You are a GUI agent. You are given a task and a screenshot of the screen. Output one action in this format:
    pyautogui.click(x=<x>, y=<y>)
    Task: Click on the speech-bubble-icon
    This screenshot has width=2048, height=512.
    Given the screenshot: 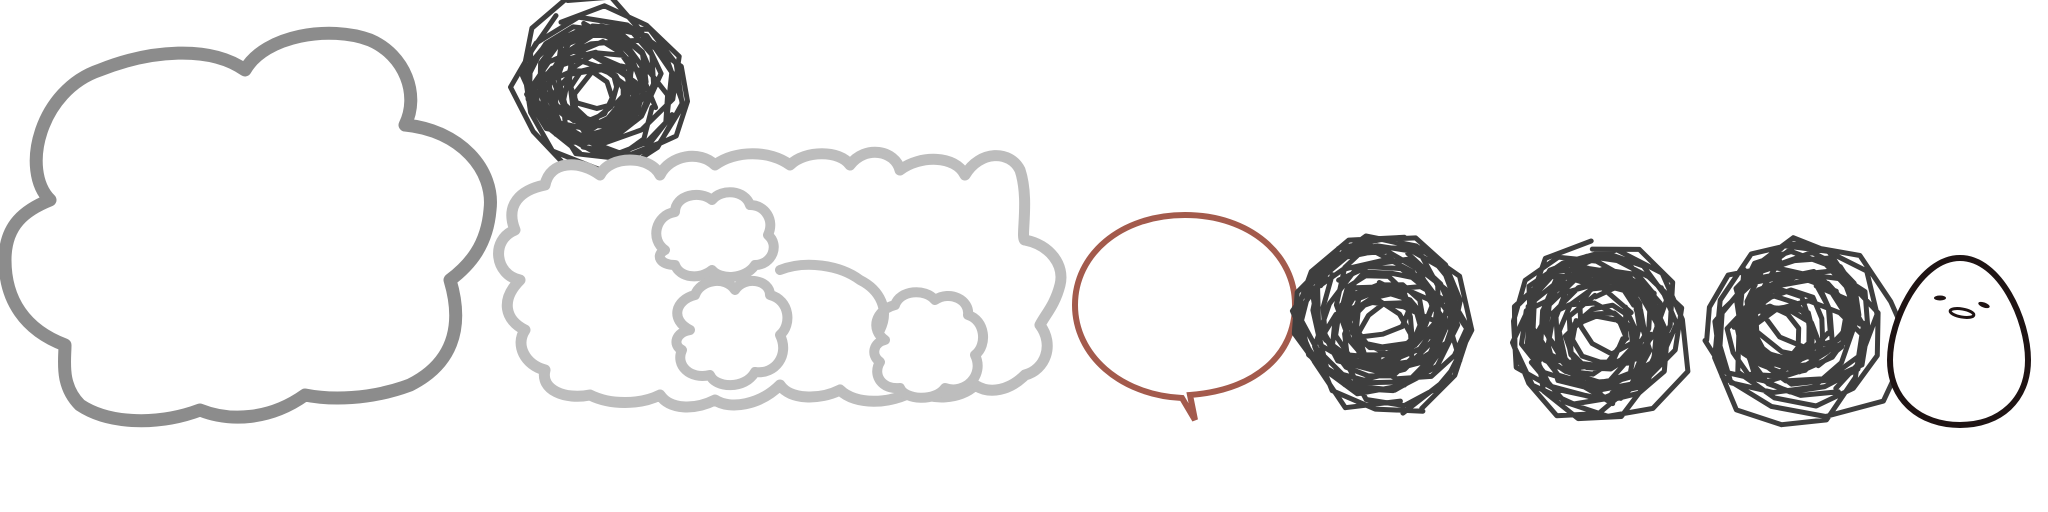 What is the action you would take?
    pyautogui.click(x=1185, y=316)
    